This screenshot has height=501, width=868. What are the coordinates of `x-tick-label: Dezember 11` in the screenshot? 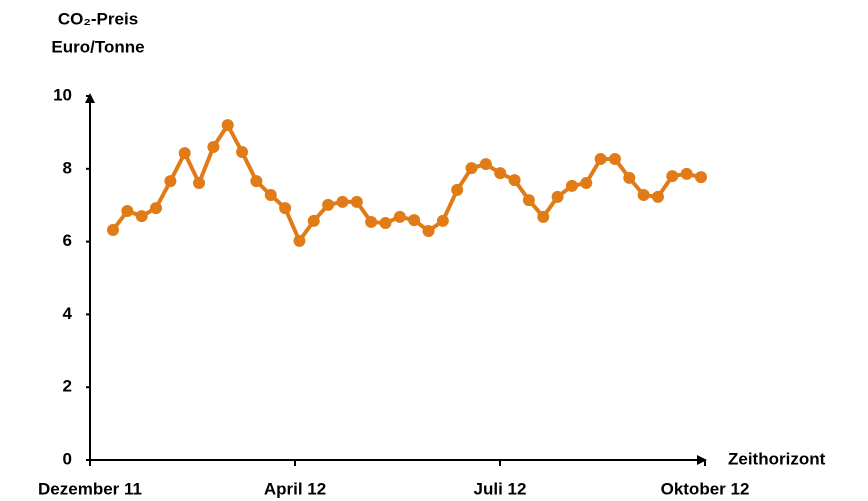 It's located at (90, 488).